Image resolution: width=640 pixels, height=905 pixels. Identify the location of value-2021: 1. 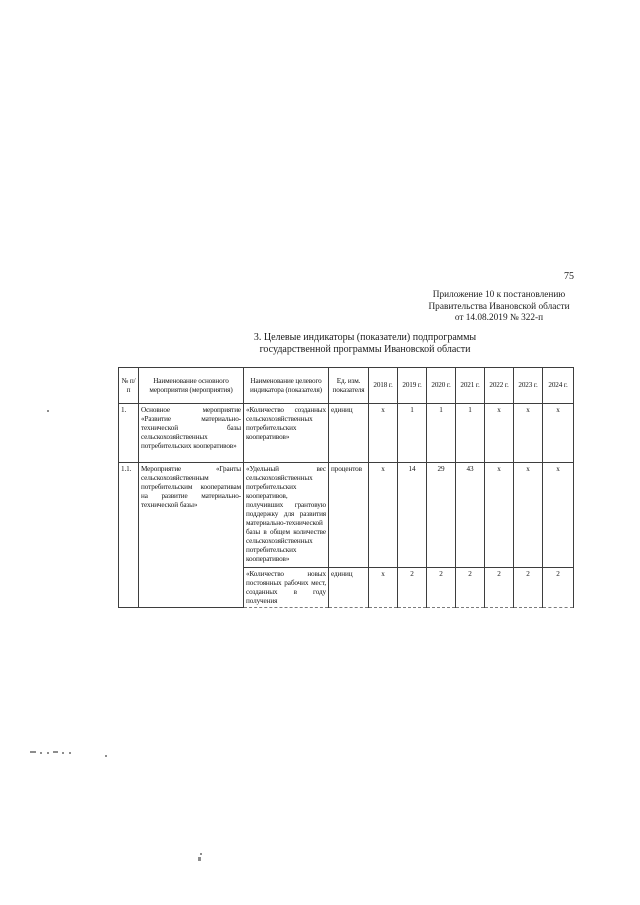
(470, 433).